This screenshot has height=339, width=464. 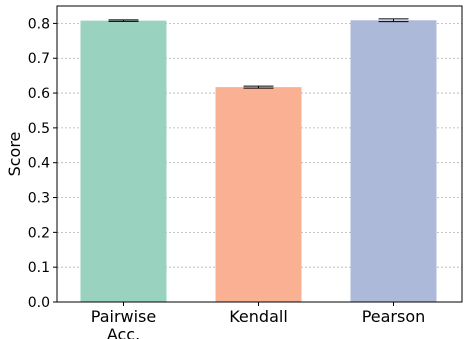 I want to click on x-tick-label: Kendall, so click(x=258, y=316).